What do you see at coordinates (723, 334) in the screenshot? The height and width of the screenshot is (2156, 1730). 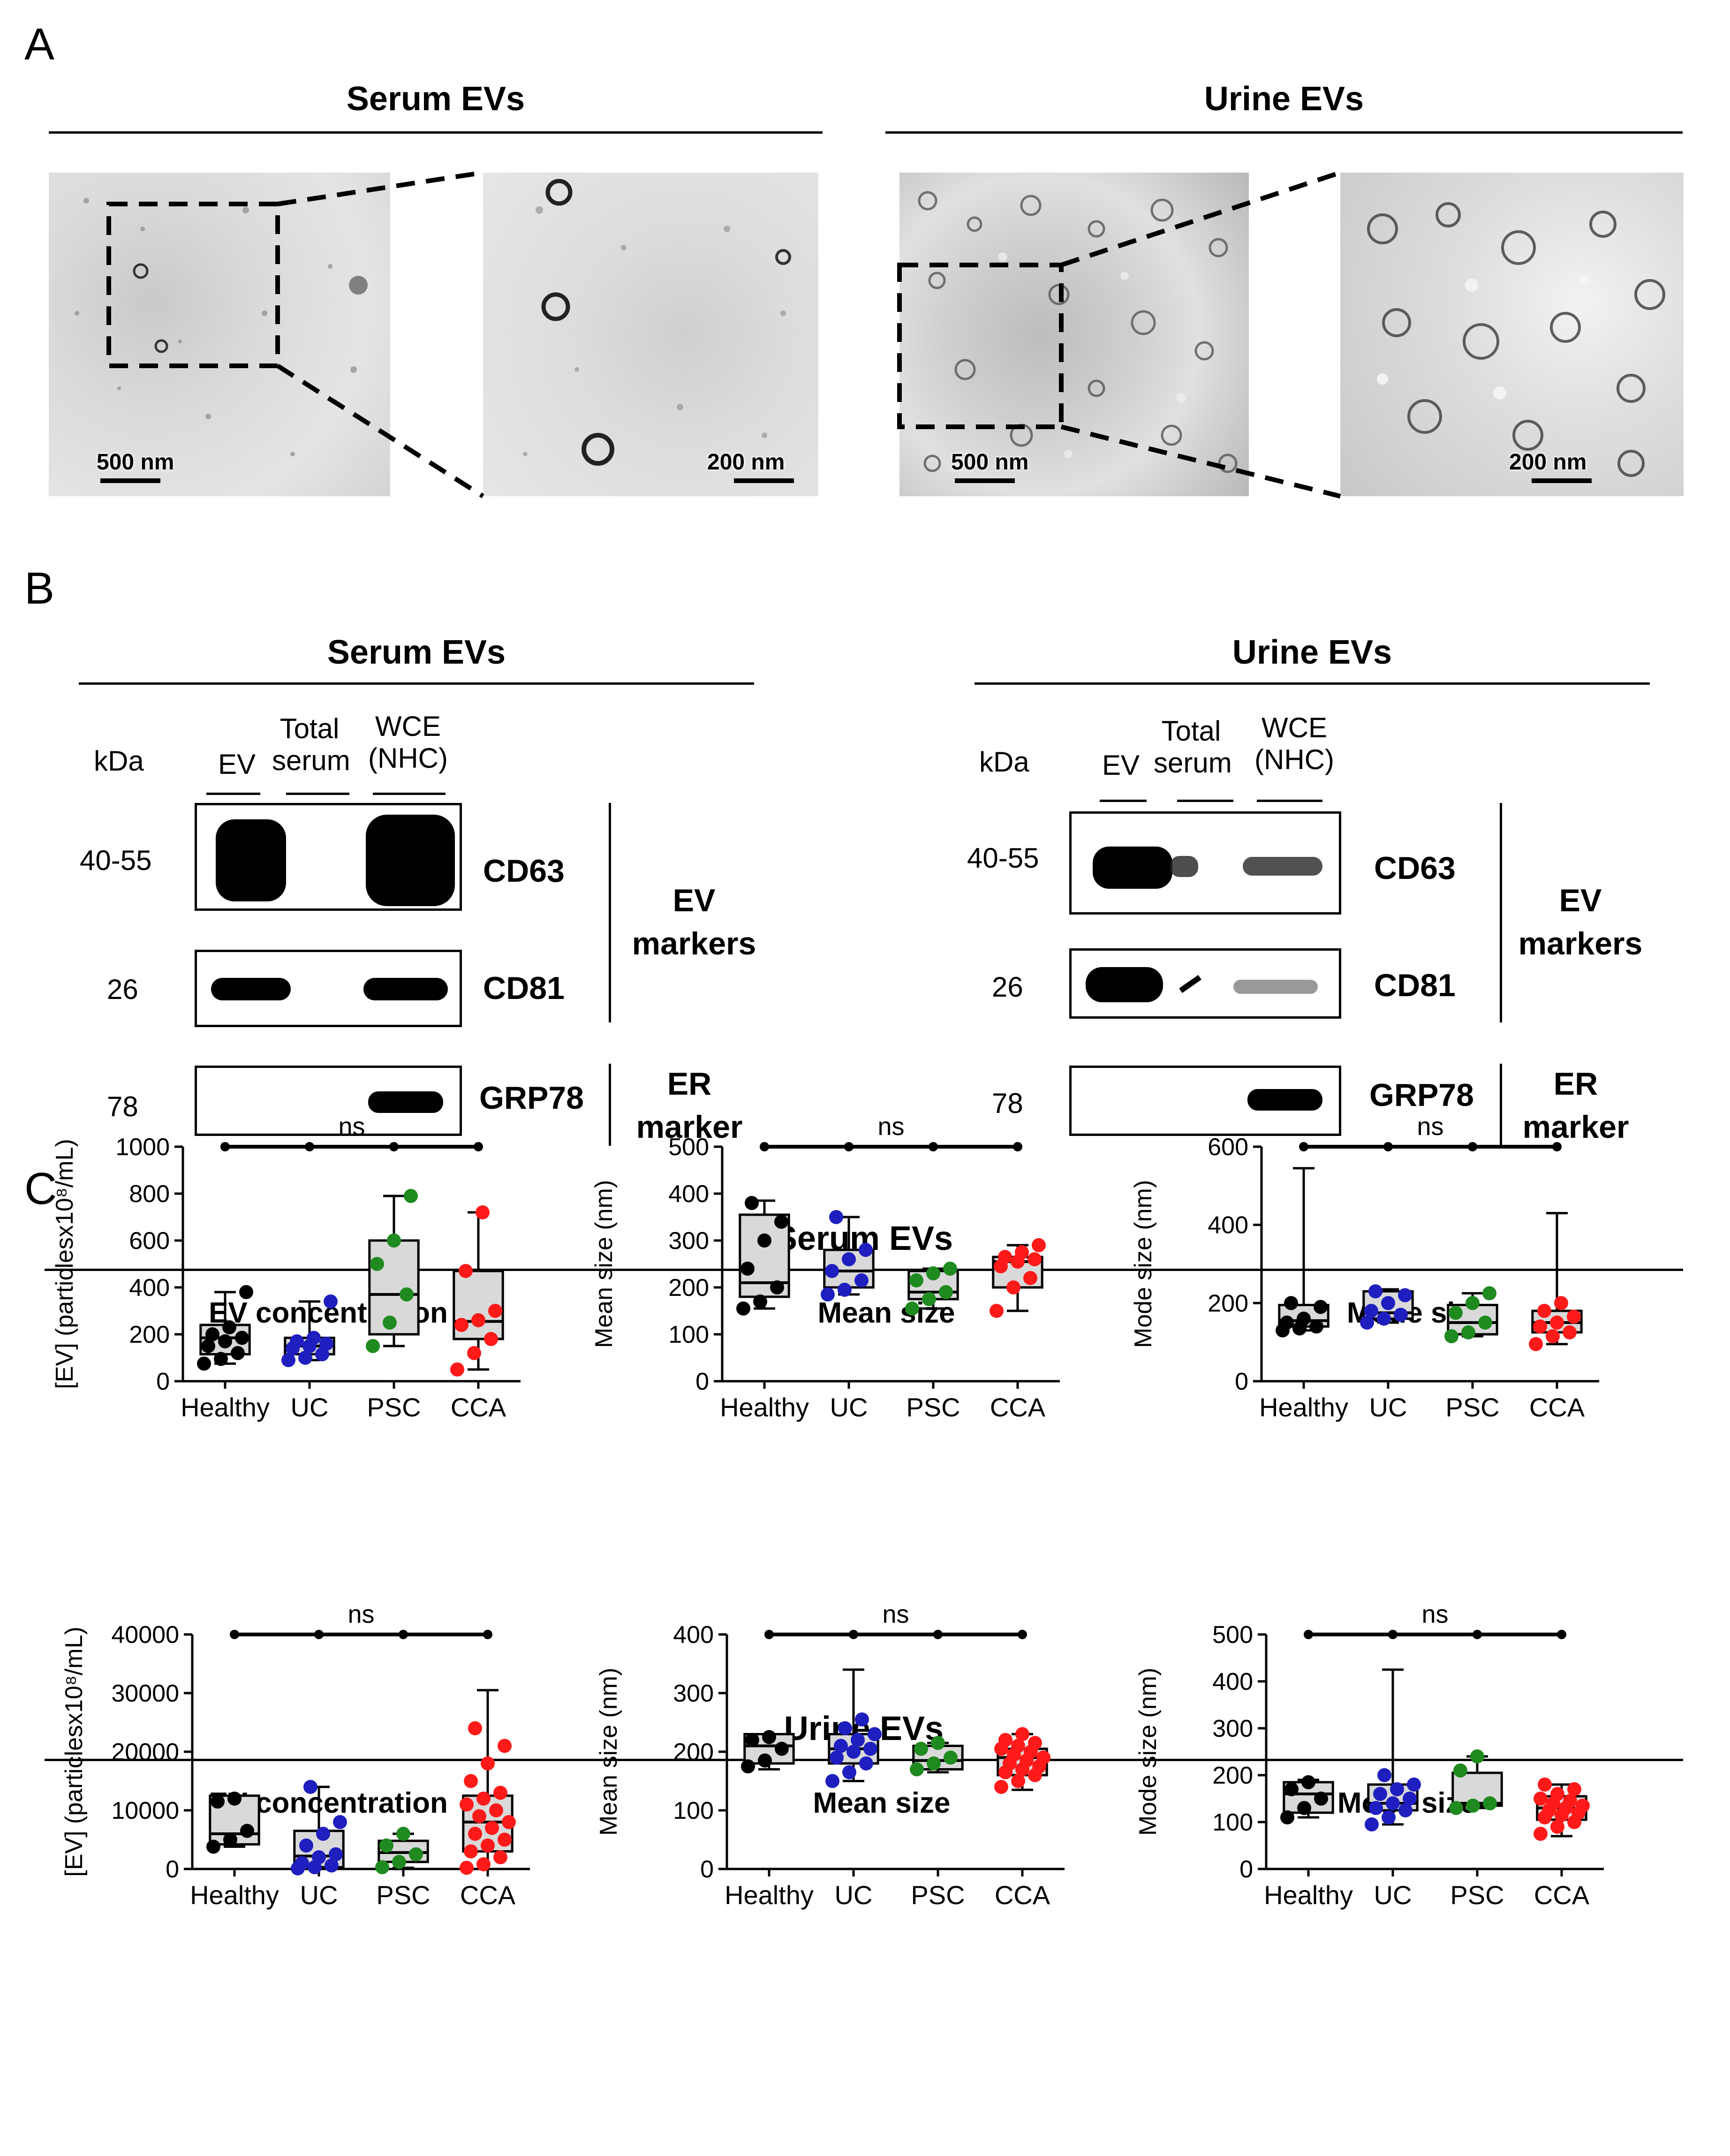 I see `zoom-guides` at bounding box center [723, 334].